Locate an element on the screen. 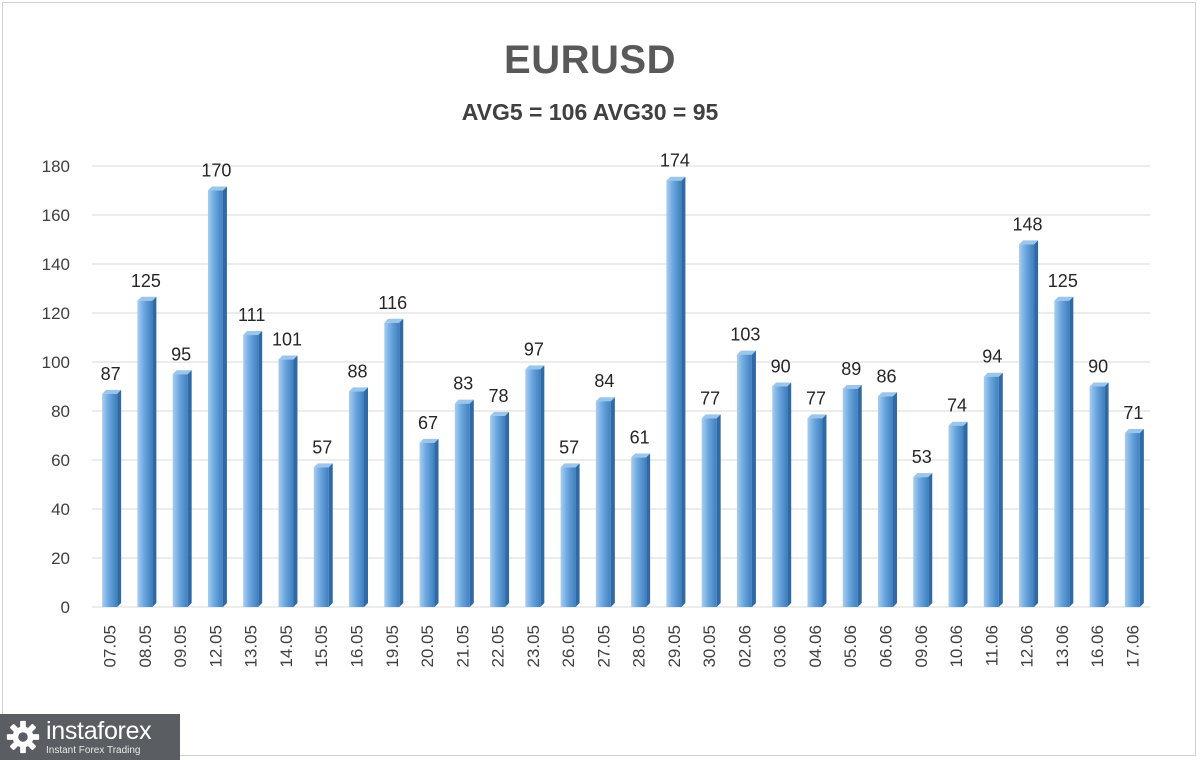  x-tick-label: 04.06 is located at coordinates (815, 646).